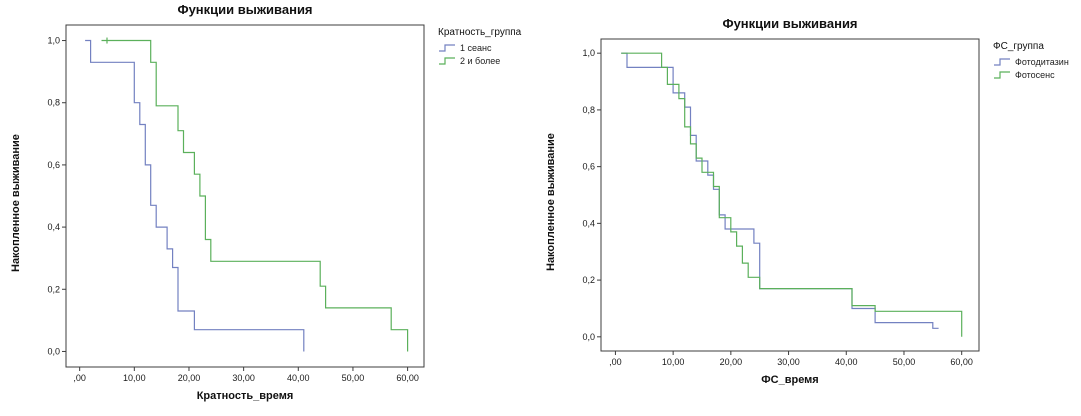  I want to click on legend-item: Фотодитазин, so click(1036, 62).